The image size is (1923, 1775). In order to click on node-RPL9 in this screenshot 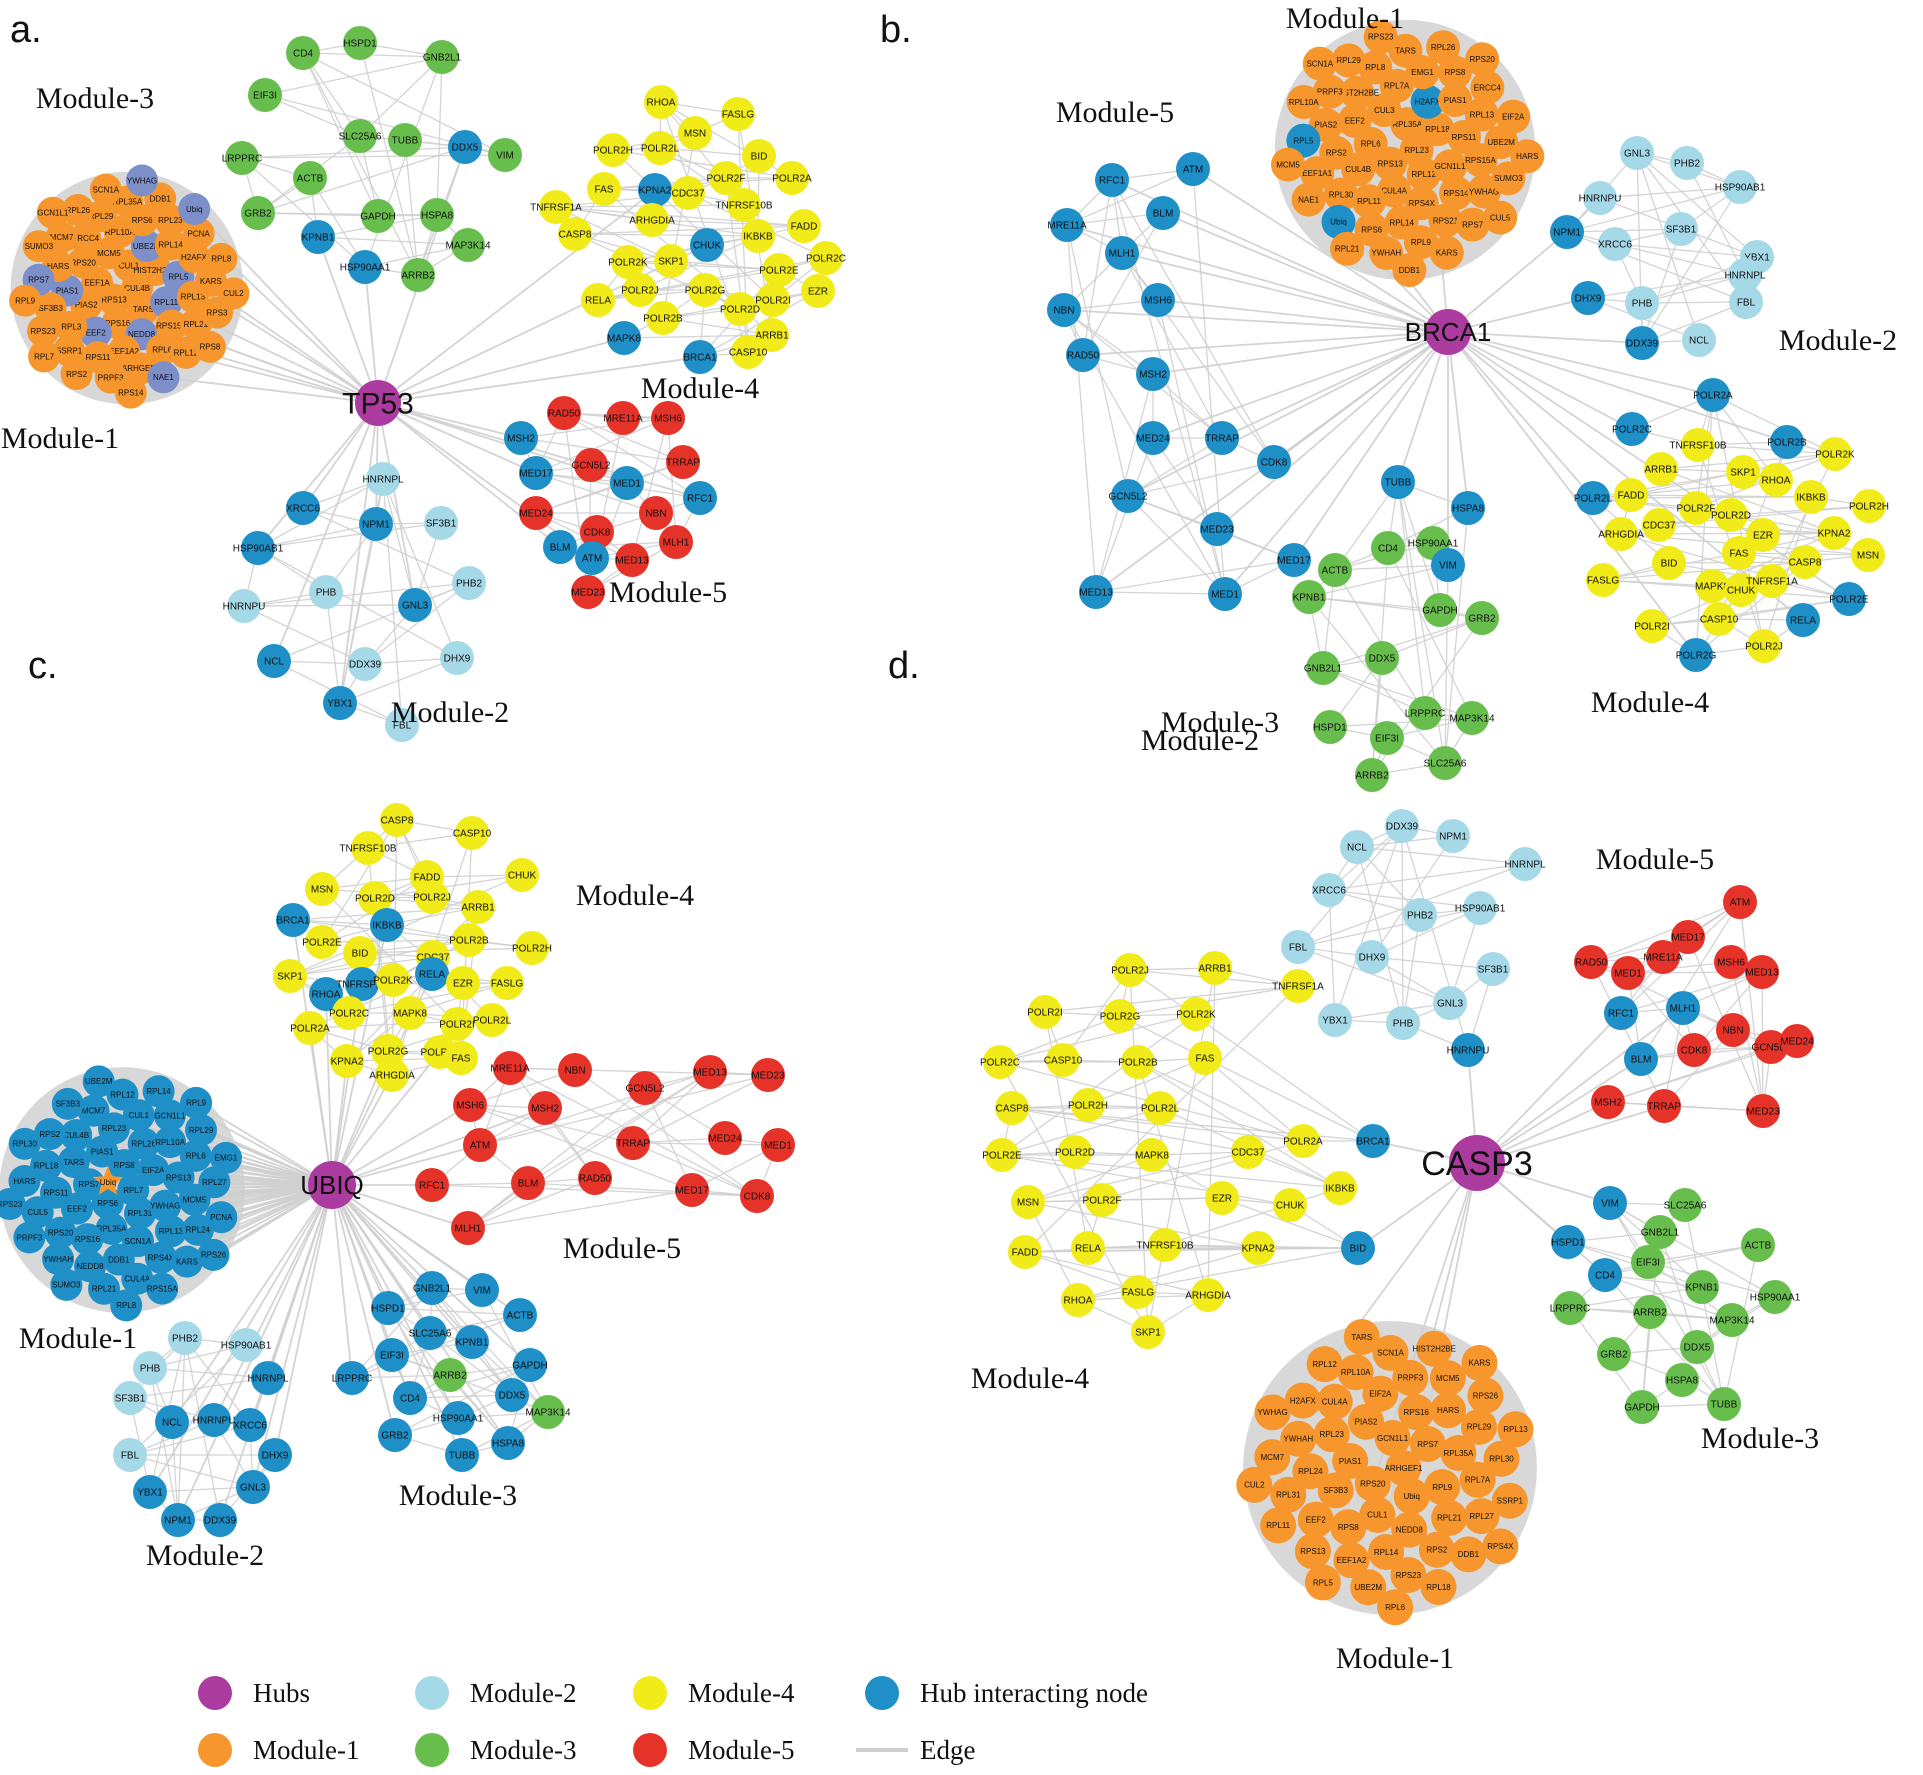, I will do `click(1442, 1487)`.